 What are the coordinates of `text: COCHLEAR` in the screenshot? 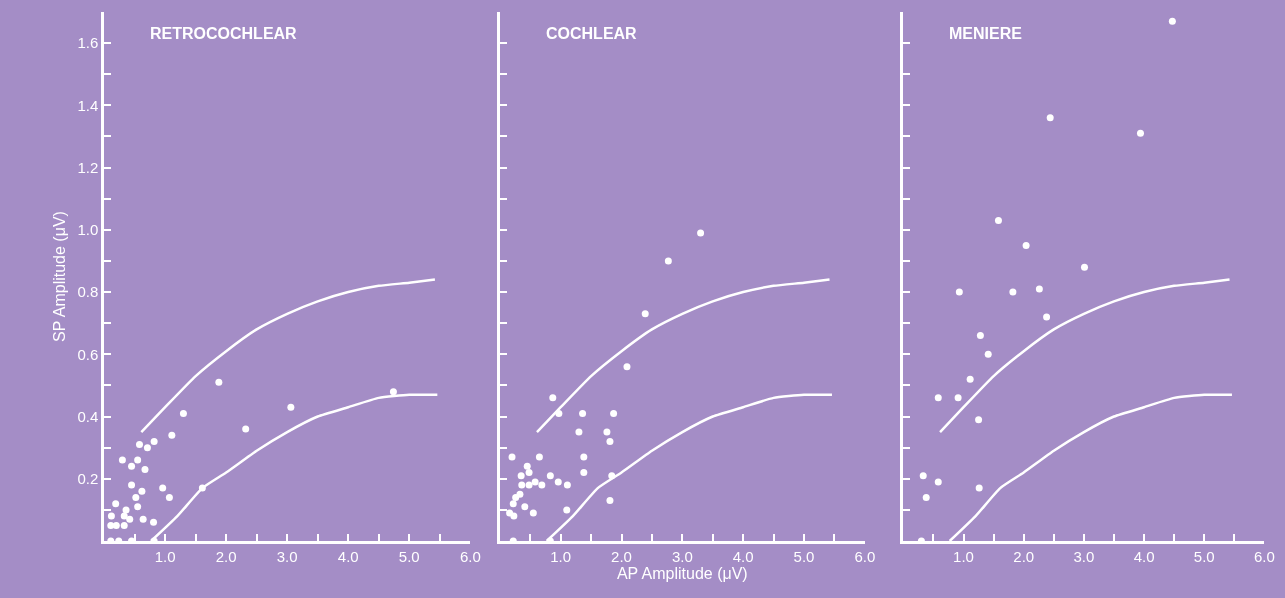 It's located at (592, 33).